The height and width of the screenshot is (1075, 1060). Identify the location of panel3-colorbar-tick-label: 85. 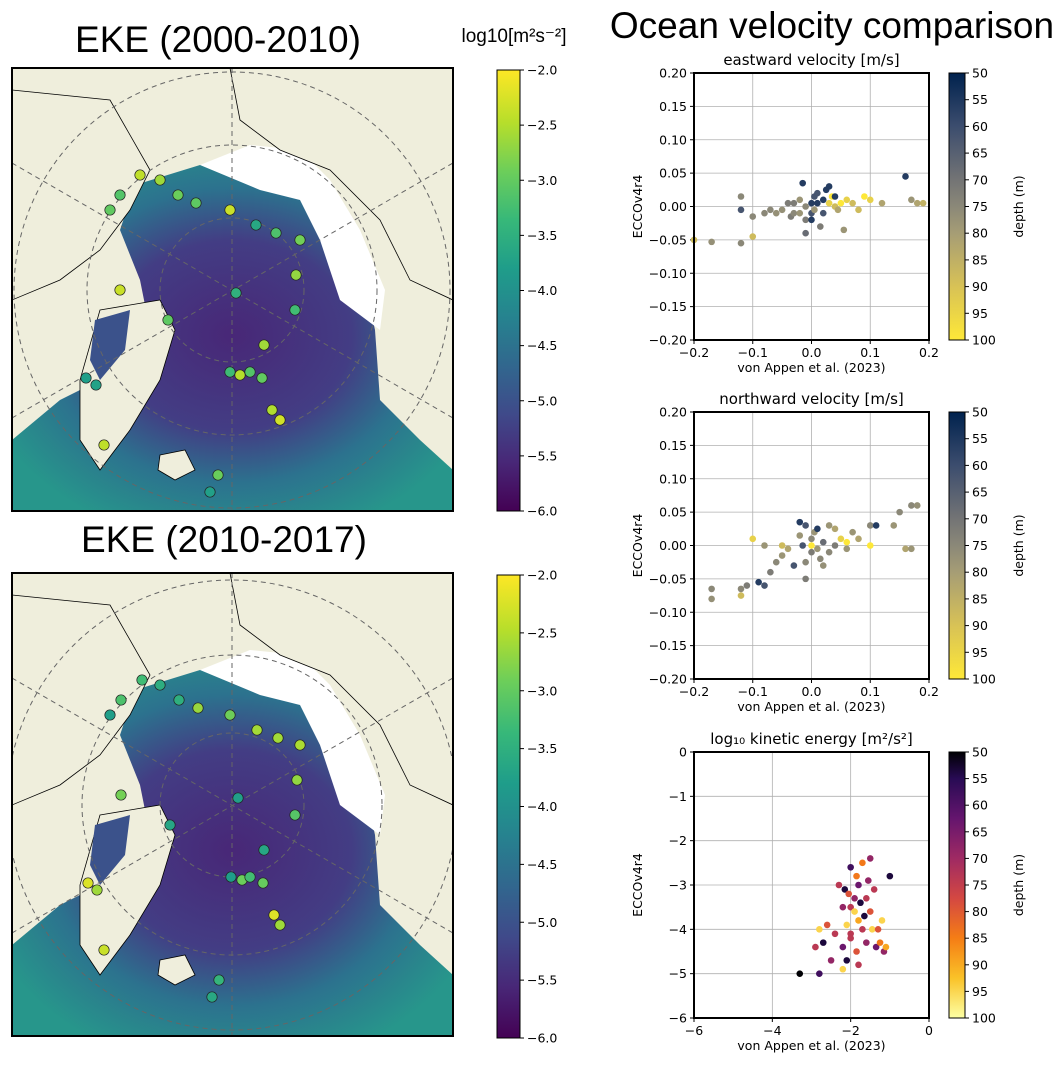
(980, 938).